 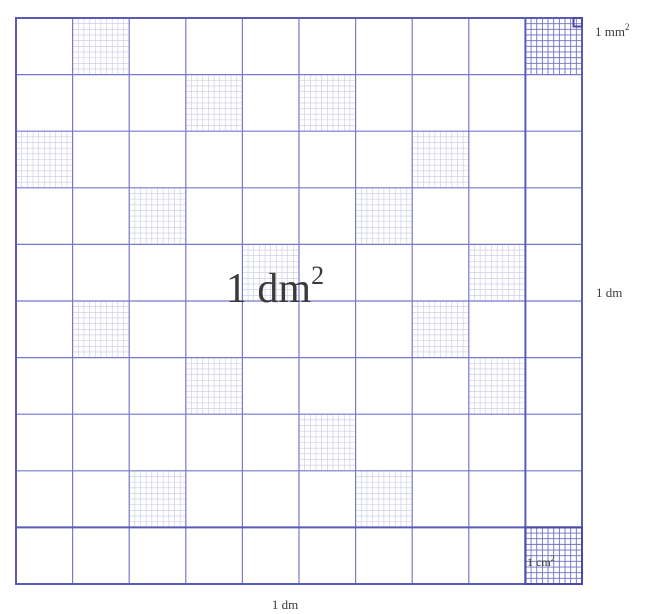 I want to click on small-square-label: 1 mm2, so click(x=612, y=30).